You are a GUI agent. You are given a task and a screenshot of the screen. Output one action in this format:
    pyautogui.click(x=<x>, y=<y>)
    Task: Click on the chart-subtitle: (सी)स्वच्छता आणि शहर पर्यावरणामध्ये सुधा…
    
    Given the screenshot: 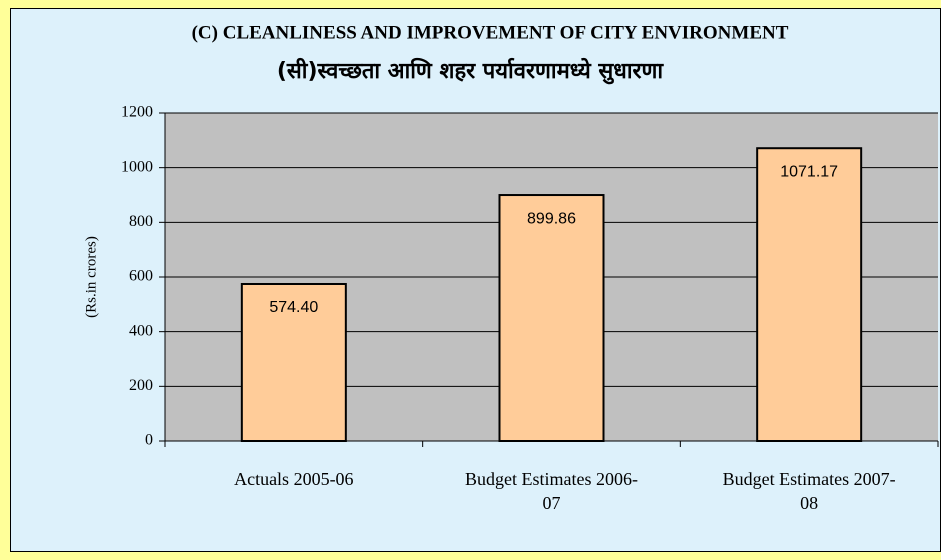 What is the action you would take?
    pyautogui.click(x=471, y=71)
    